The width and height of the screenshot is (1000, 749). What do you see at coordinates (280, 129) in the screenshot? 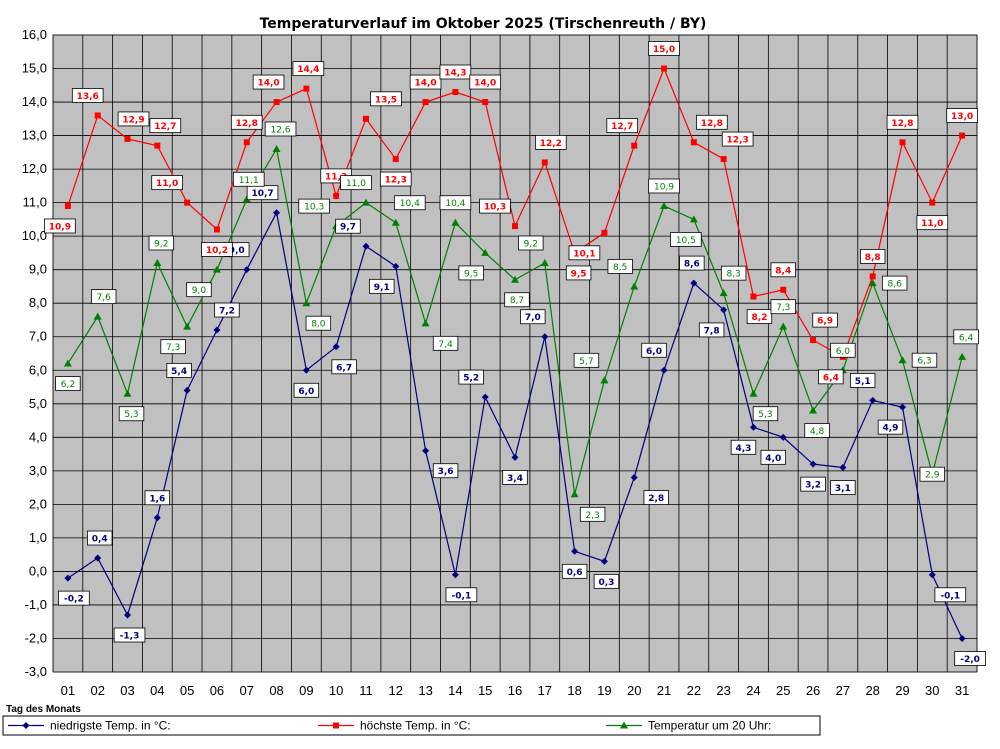
I see `data-label: 12,6` at bounding box center [280, 129].